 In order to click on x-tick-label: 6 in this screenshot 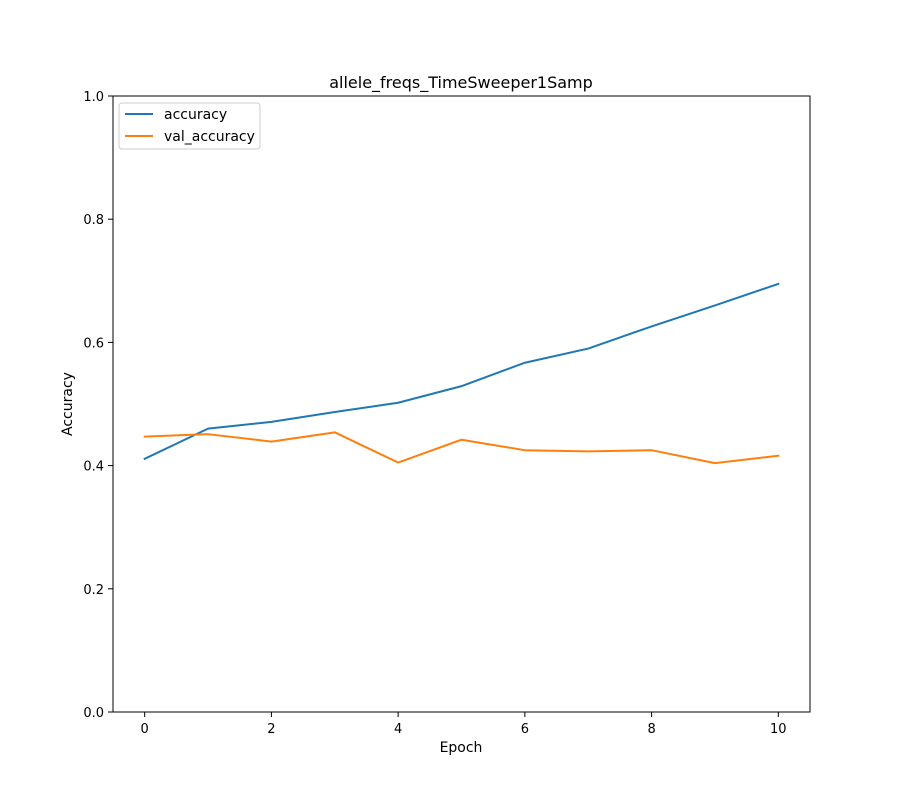, I will do `click(525, 729)`.